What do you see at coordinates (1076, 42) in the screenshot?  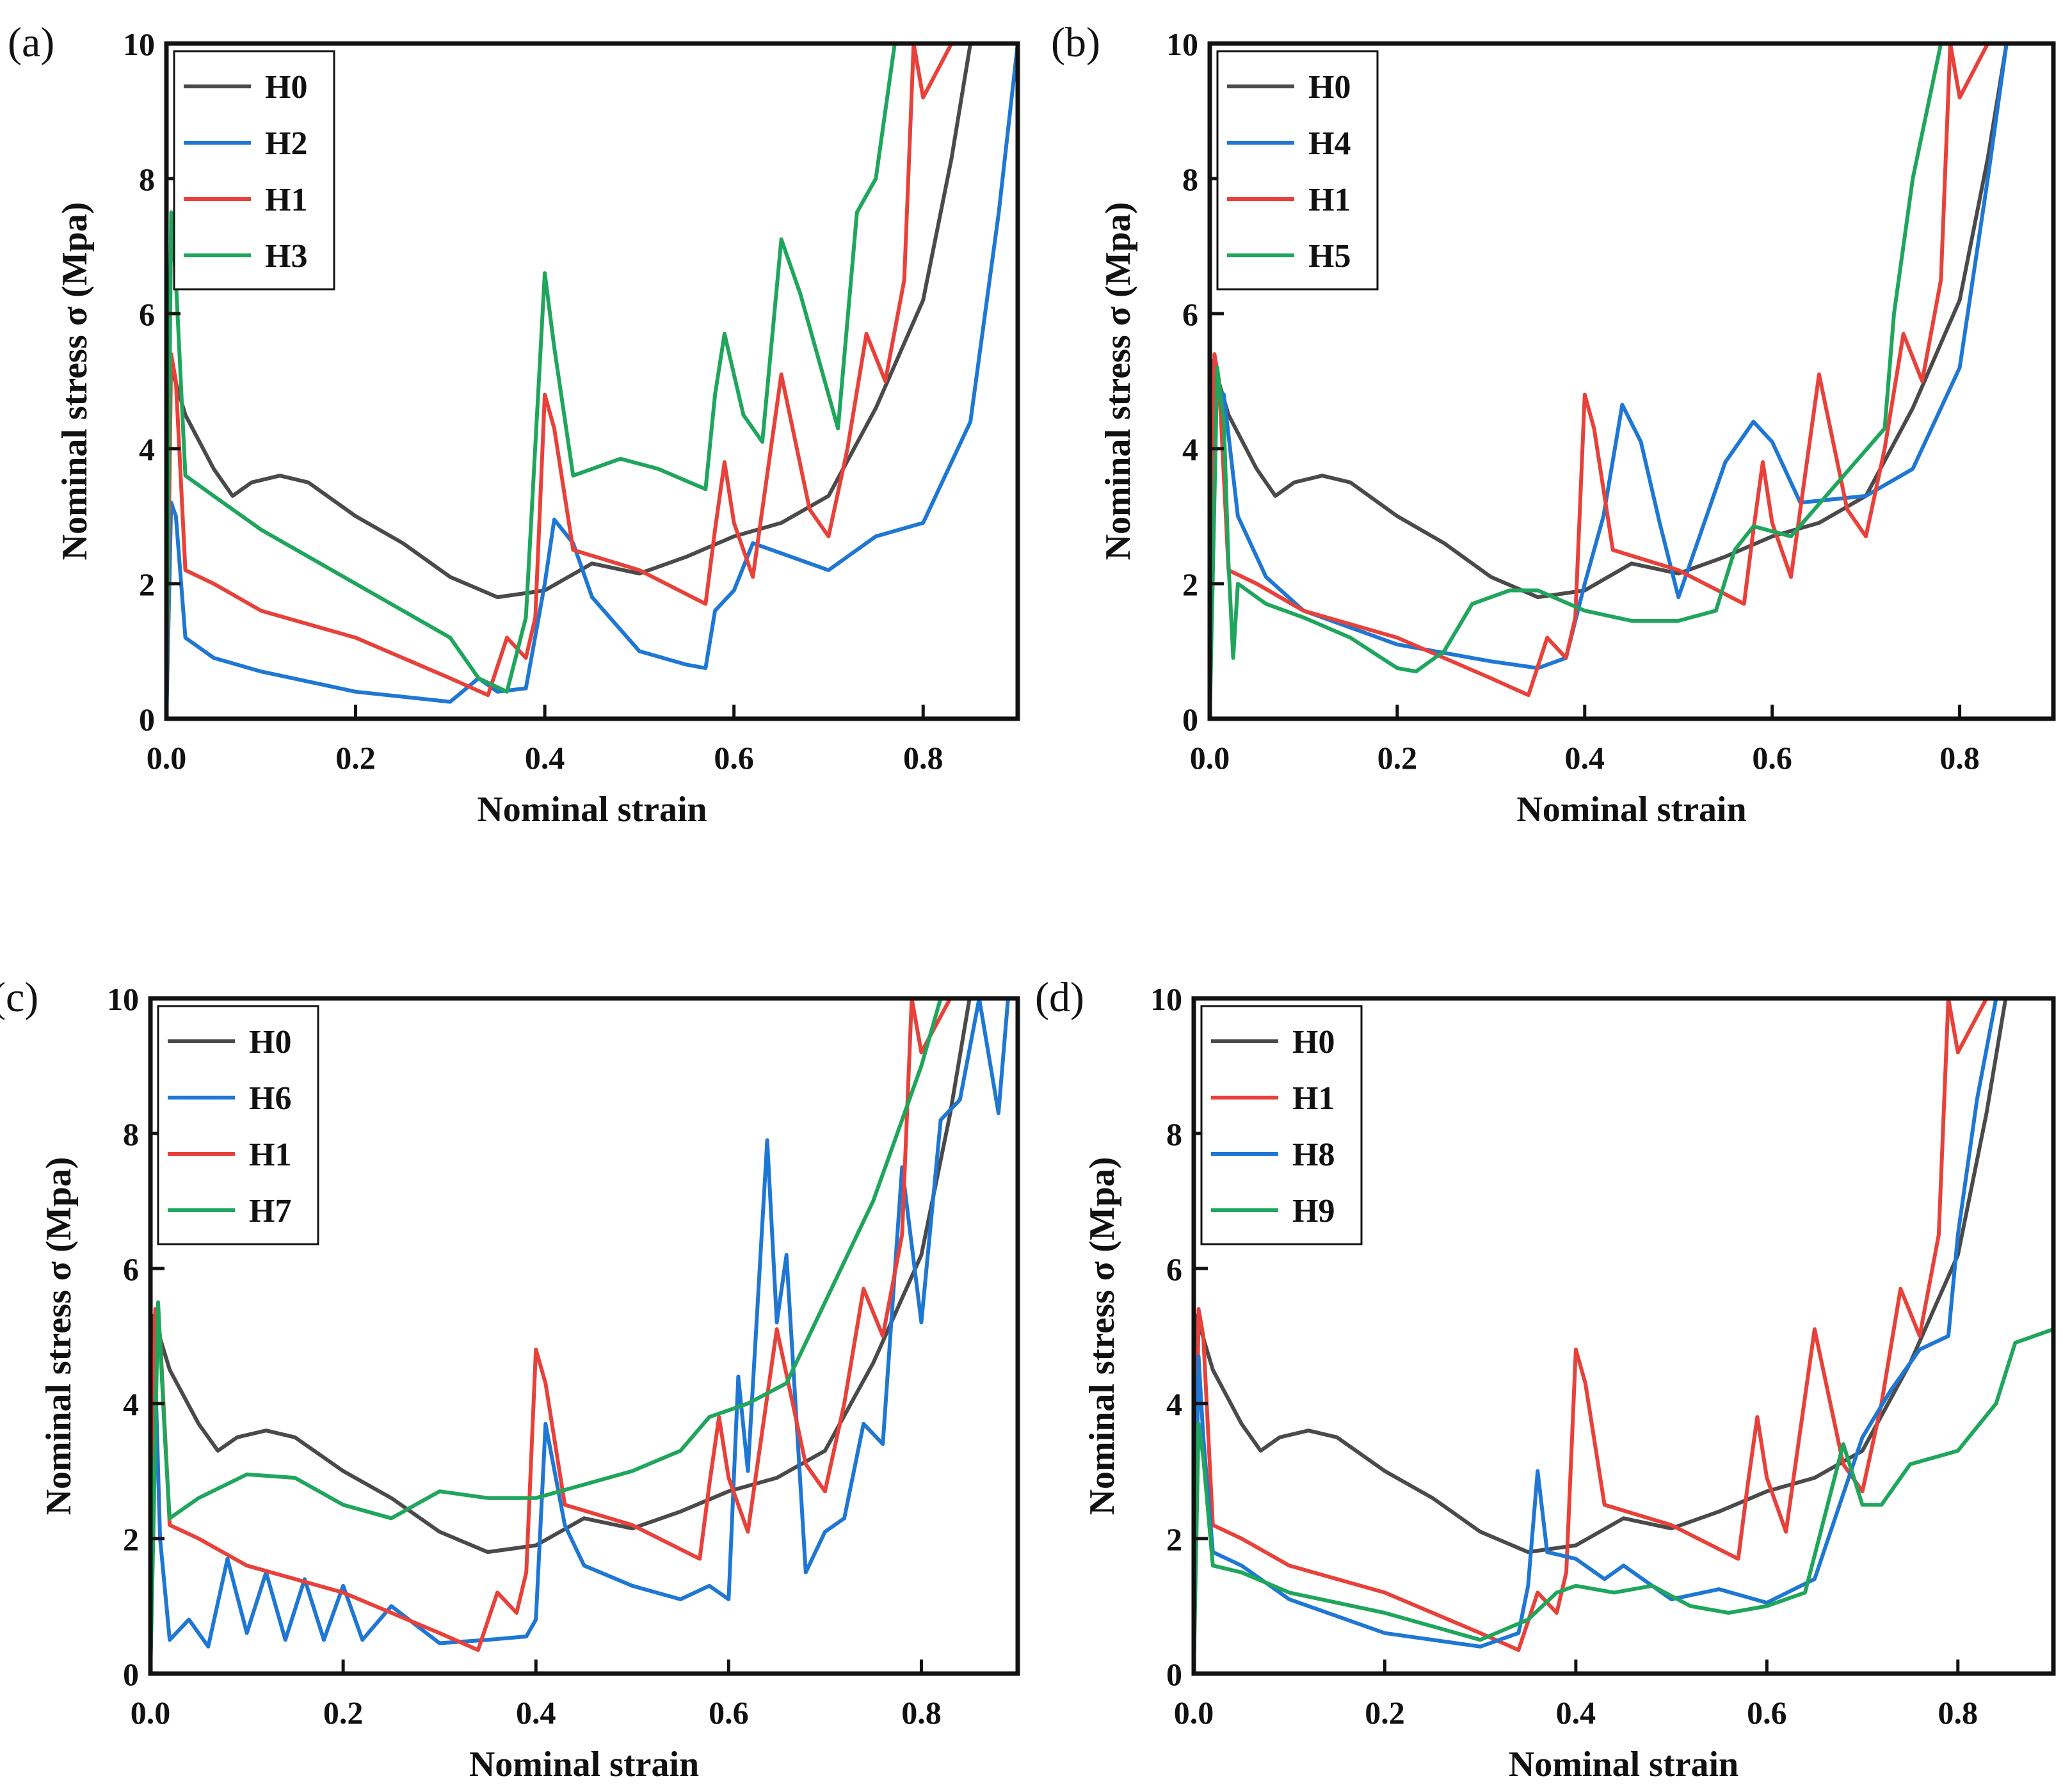 I see `panel-label: (b)` at bounding box center [1076, 42].